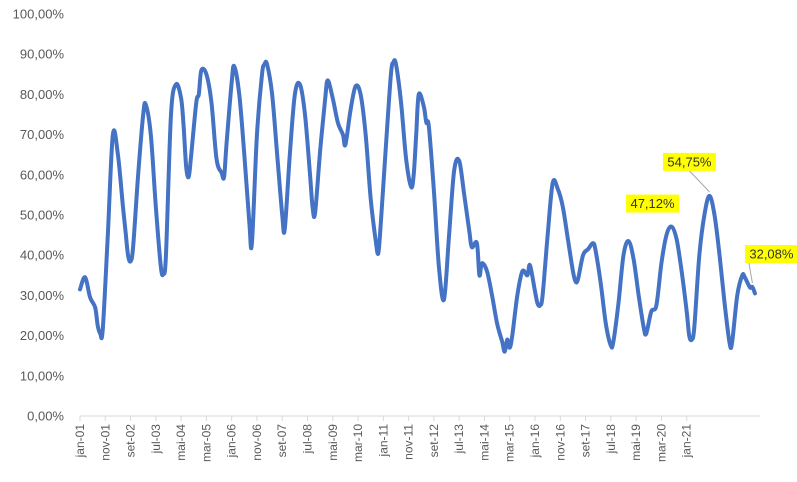  Describe the element at coordinates (459, 439) in the screenshot. I see `x-tick-label: jul-13` at that location.